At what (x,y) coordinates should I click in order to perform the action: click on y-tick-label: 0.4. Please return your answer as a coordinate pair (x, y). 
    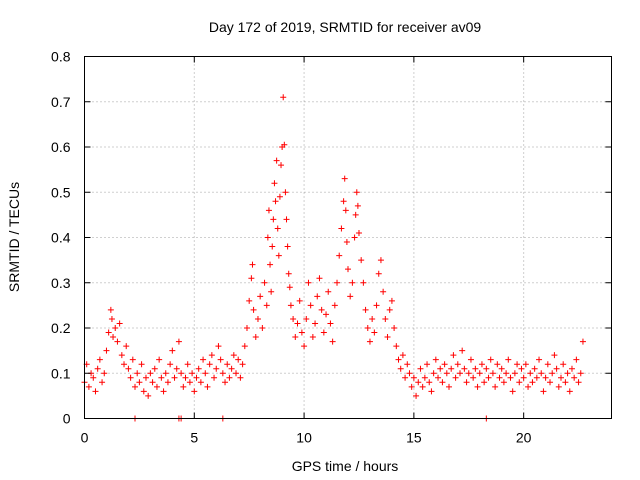
    Looking at the image, I should click on (61, 238).